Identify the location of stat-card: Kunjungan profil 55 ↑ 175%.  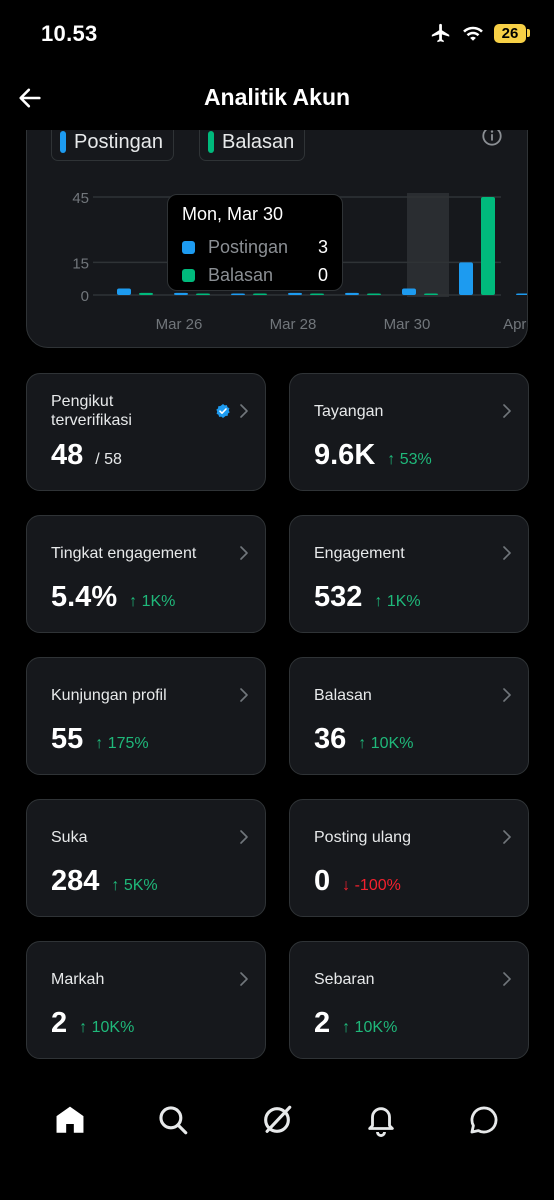
(146, 716).